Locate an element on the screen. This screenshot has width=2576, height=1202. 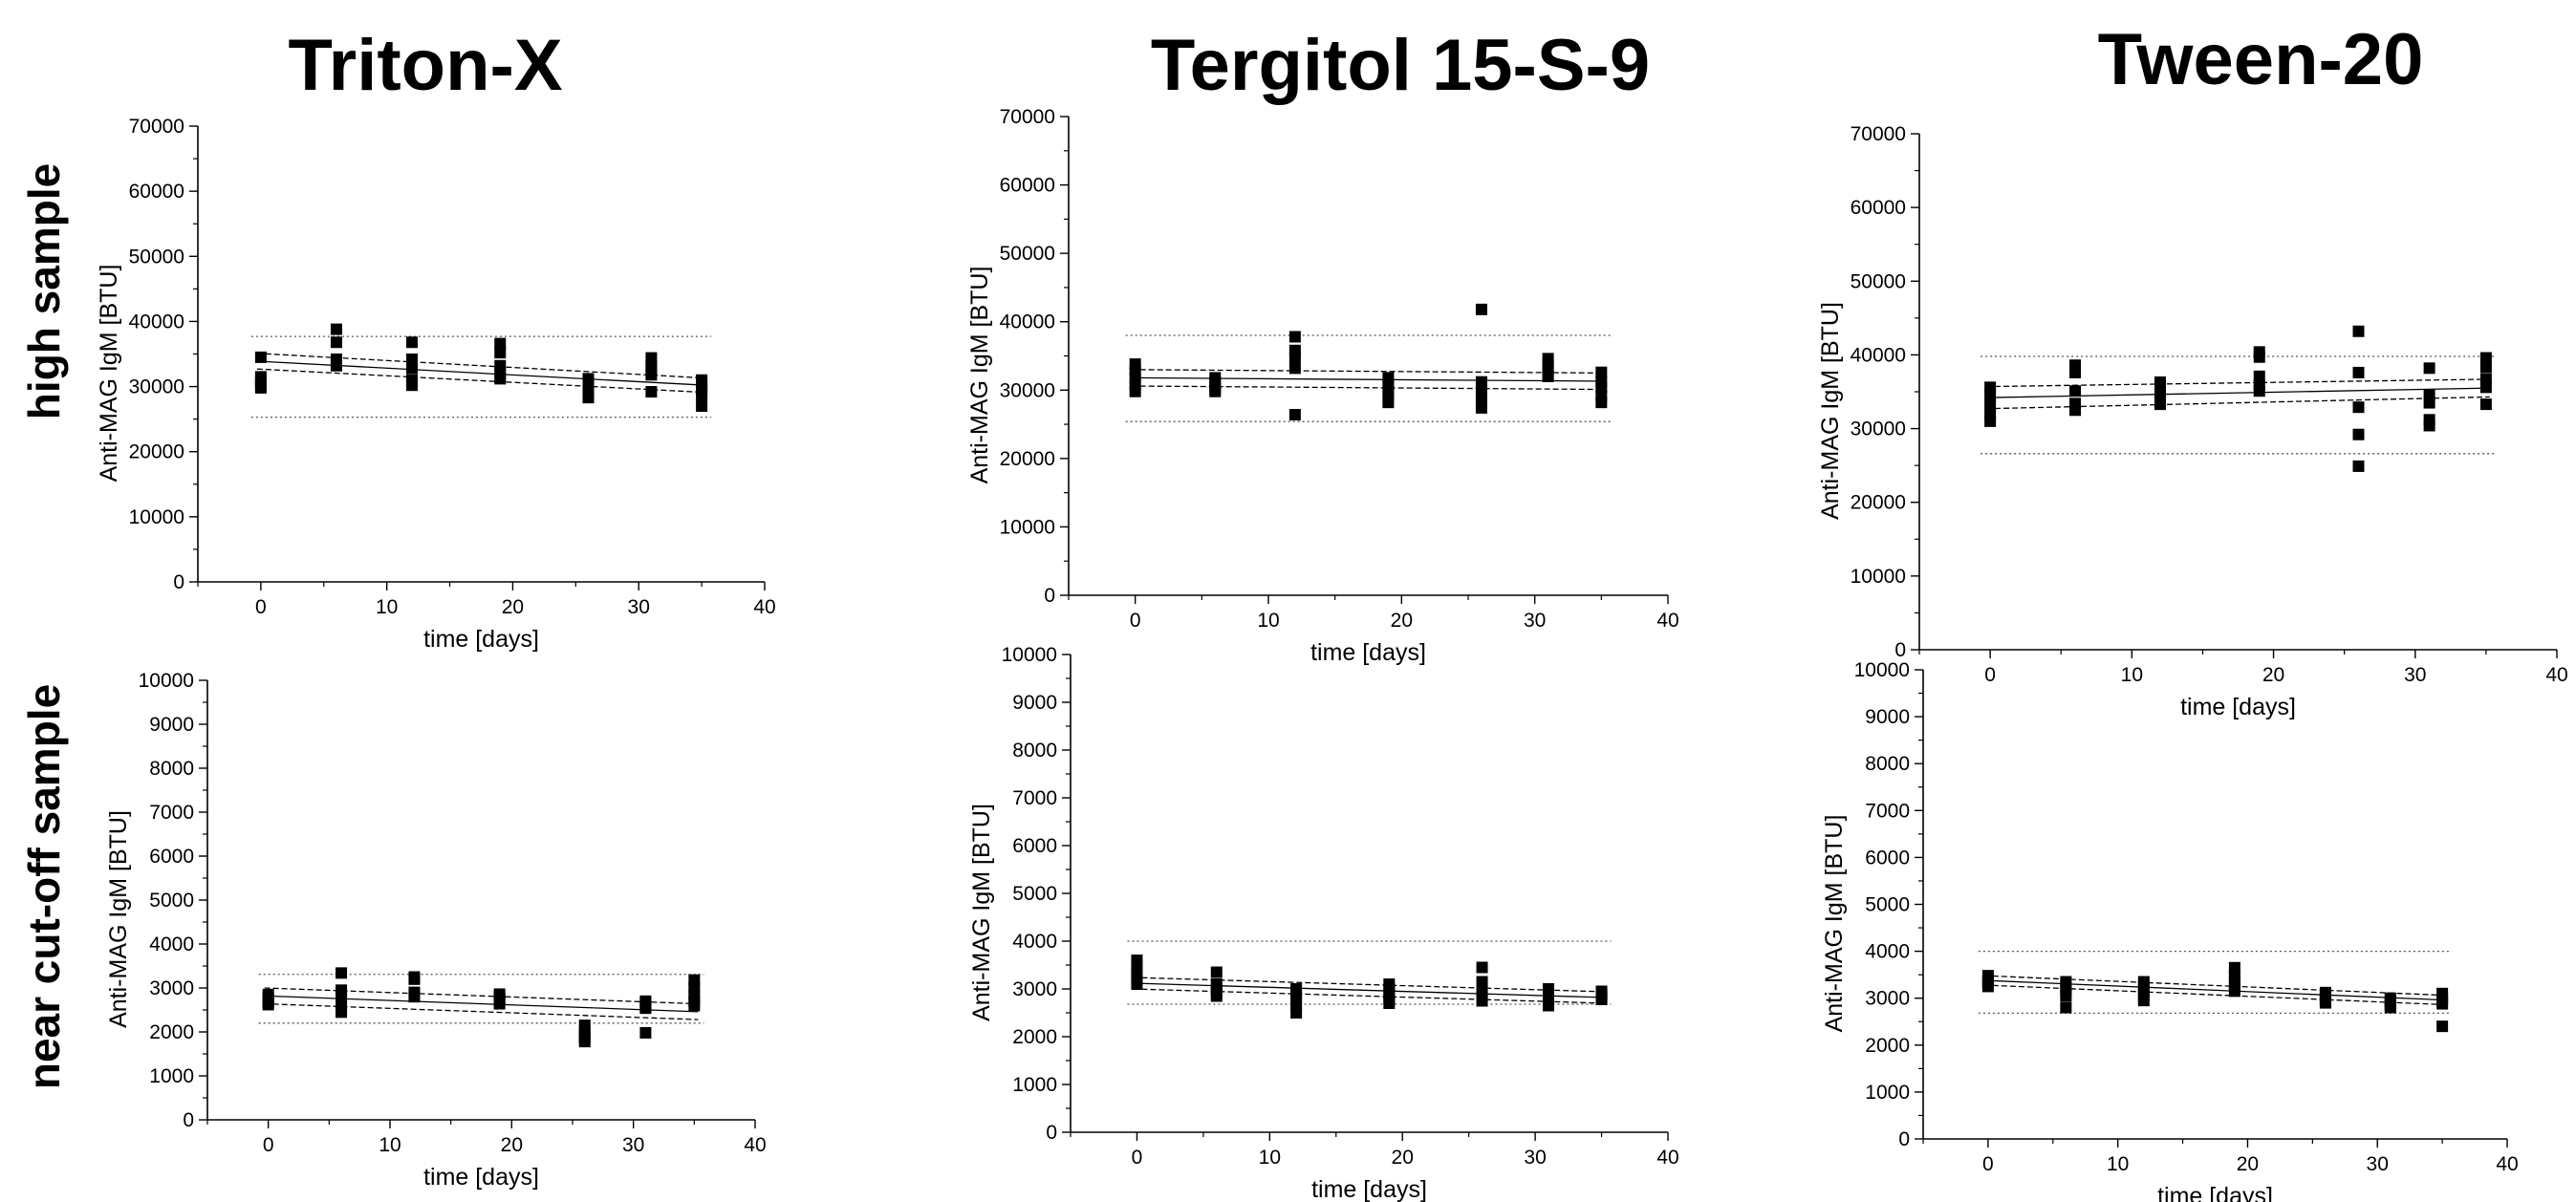
column-title-triton-x: Triton-X is located at coordinates (425, 65).